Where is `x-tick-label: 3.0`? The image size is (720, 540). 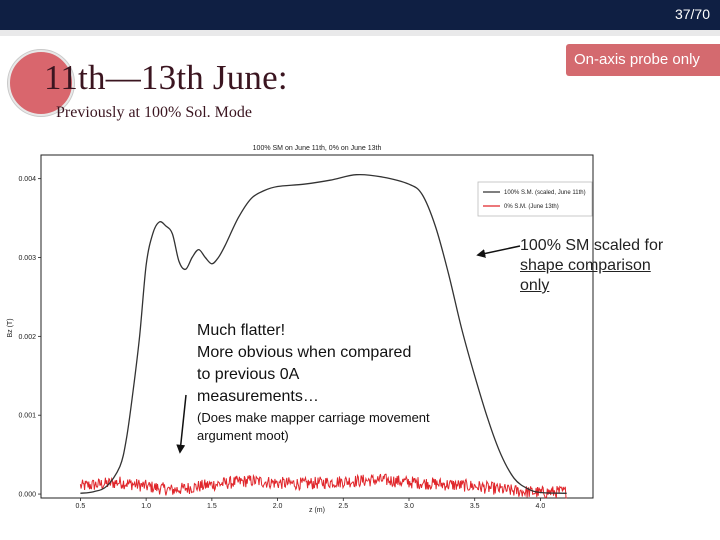 x-tick-label: 3.0 is located at coordinates (409, 506).